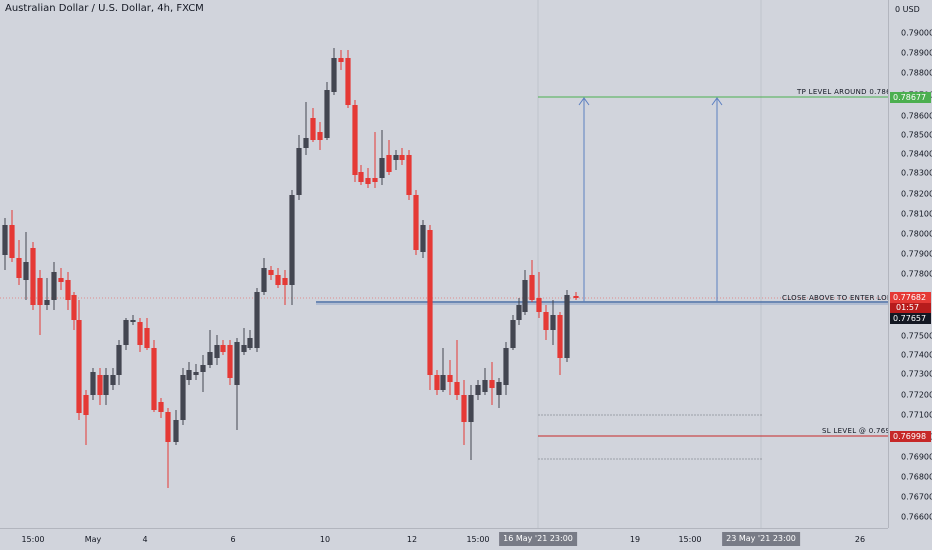  I want to click on price-axis-label: 0.78000, so click(916, 234).